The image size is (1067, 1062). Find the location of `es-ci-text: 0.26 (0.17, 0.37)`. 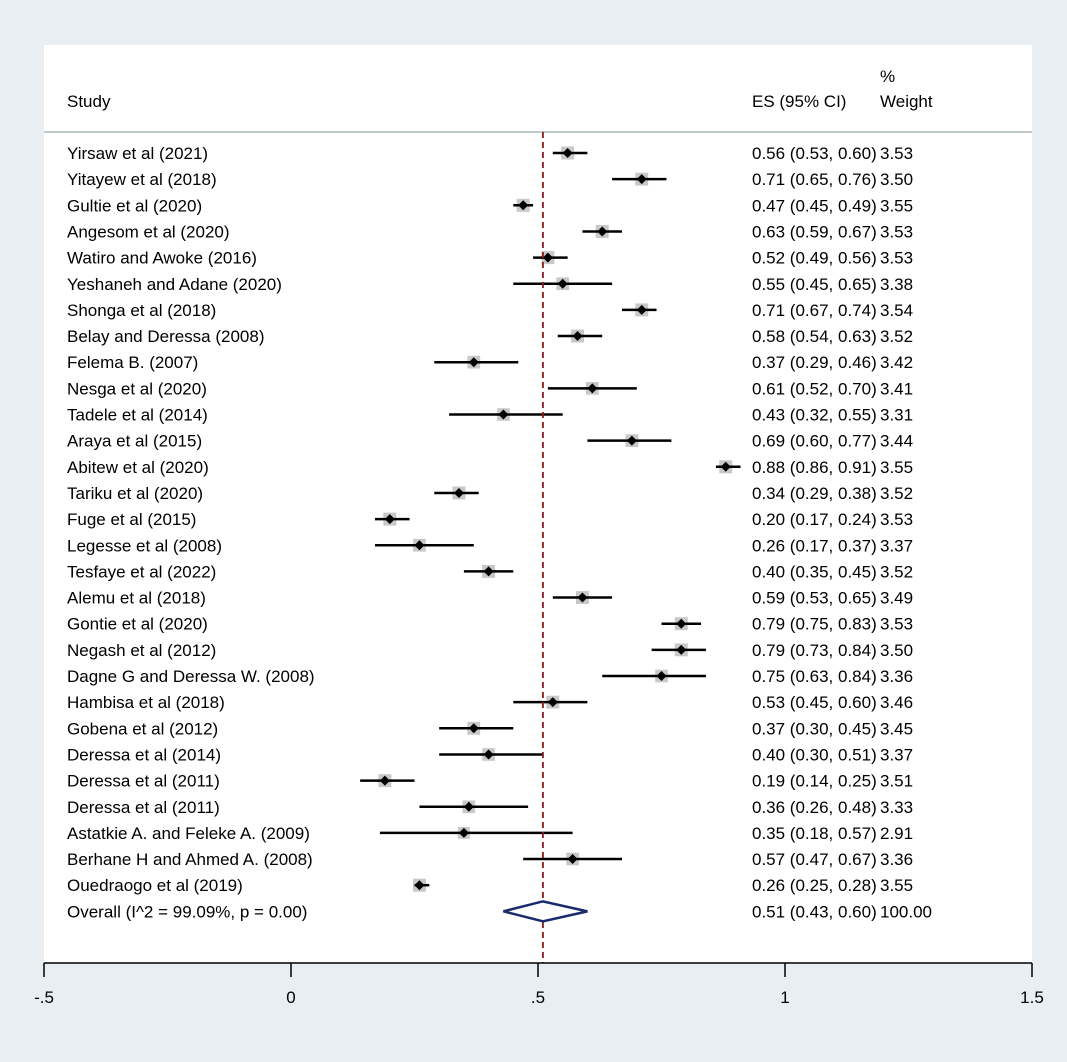

es-ci-text: 0.26 (0.17, 0.37) is located at coordinates (814, 545).